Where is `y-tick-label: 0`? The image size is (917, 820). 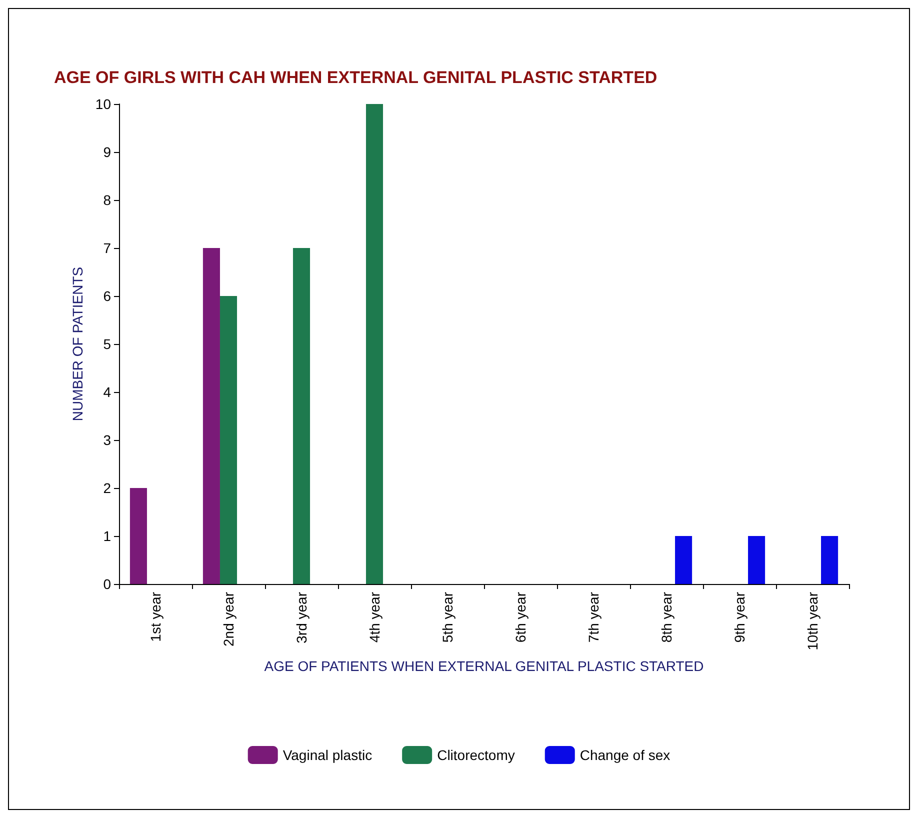
y-tick-label: 0 is located at coordinates (107, 584).